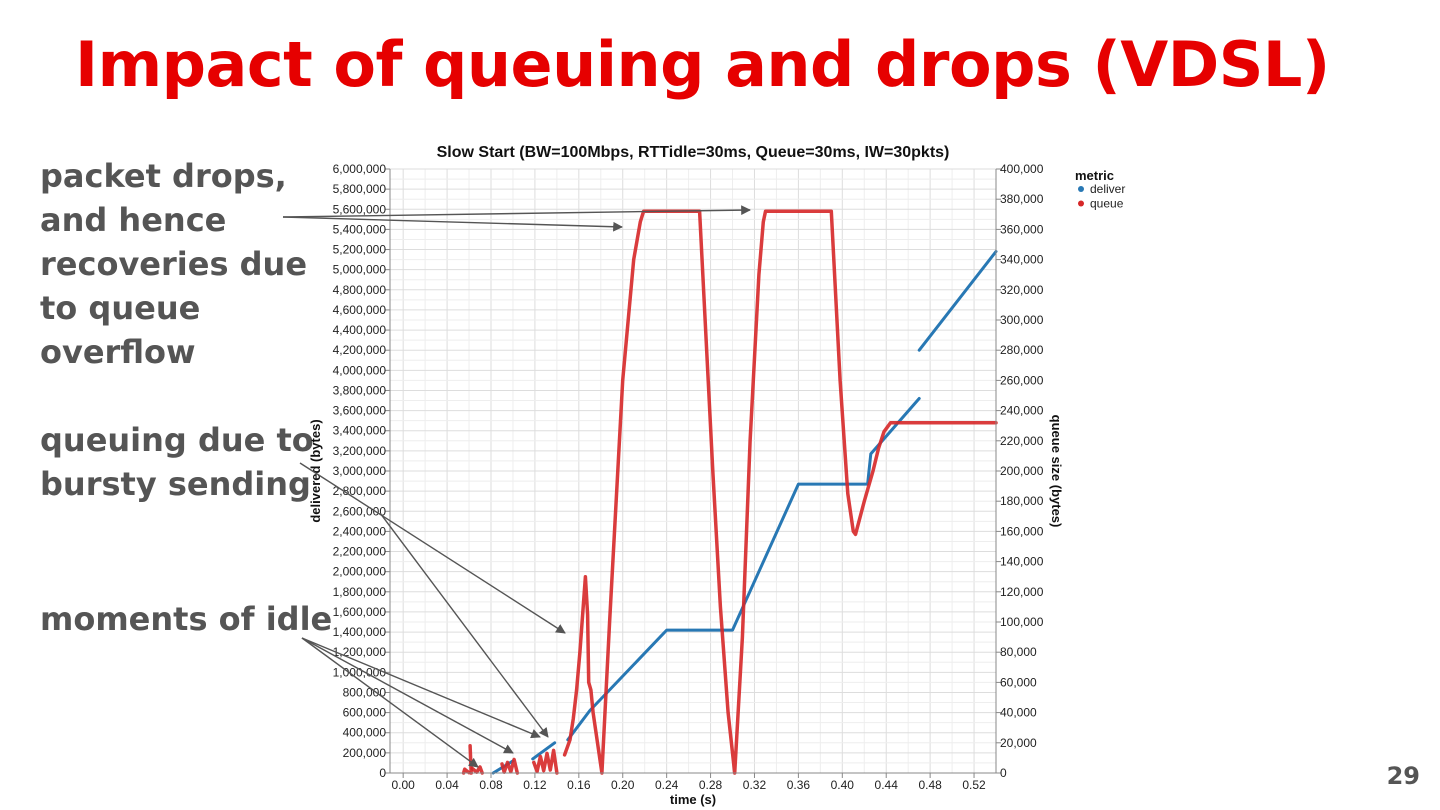 Image resolution: width=1440 pixels, height=810 pixels. Describe the element at coordinates (1022, 229) in the screenshot. I see `y2-tick-label: 360,000` at that location.